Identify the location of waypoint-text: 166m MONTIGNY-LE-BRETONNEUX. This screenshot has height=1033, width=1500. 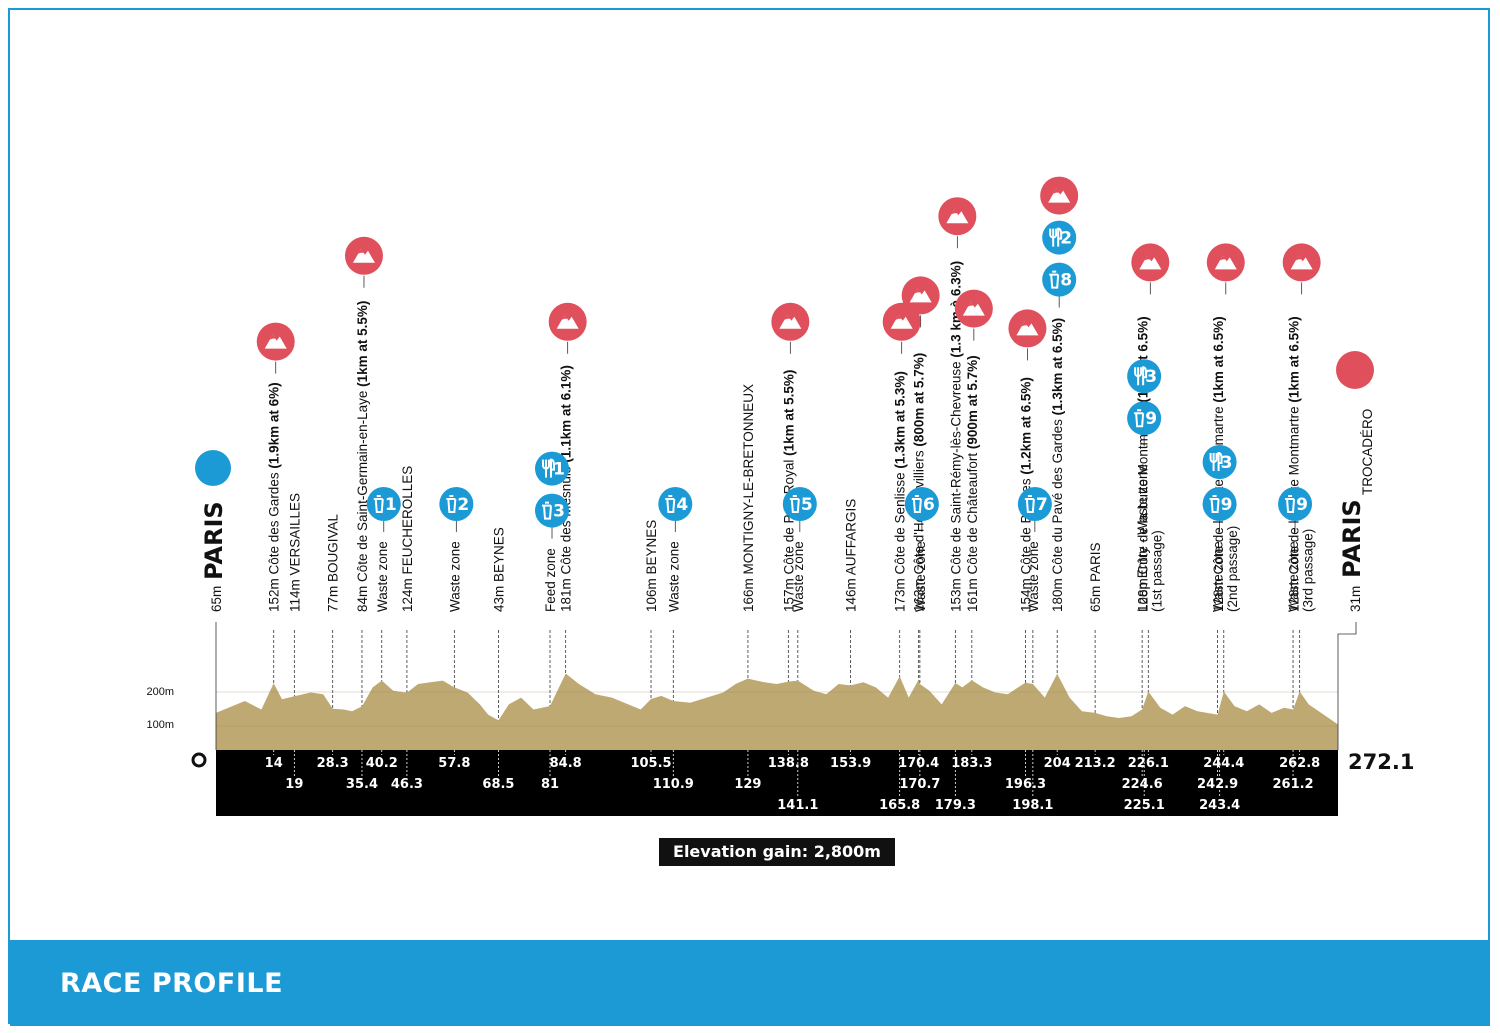
(748, 498).